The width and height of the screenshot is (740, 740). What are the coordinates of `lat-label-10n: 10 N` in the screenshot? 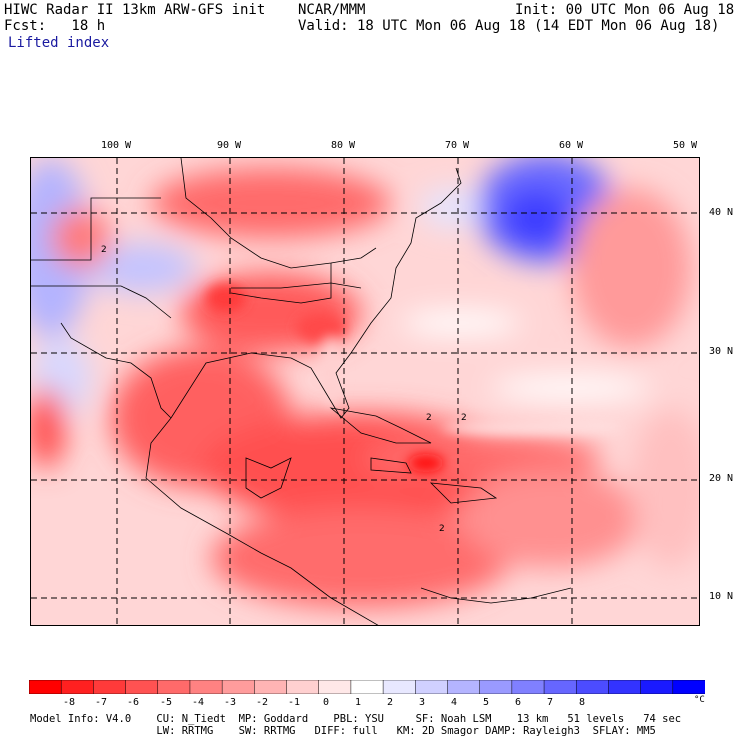 It's located at (721, 596).